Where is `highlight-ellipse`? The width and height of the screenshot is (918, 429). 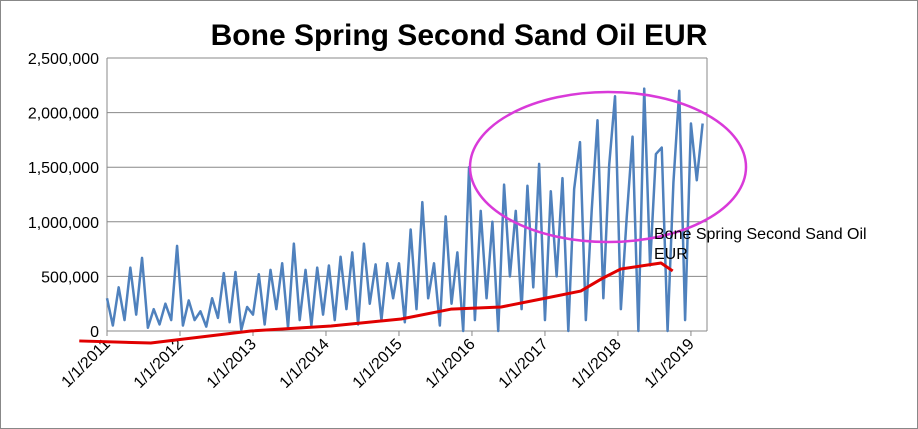 highlight-ellipse is located at coordinates (608, 167).